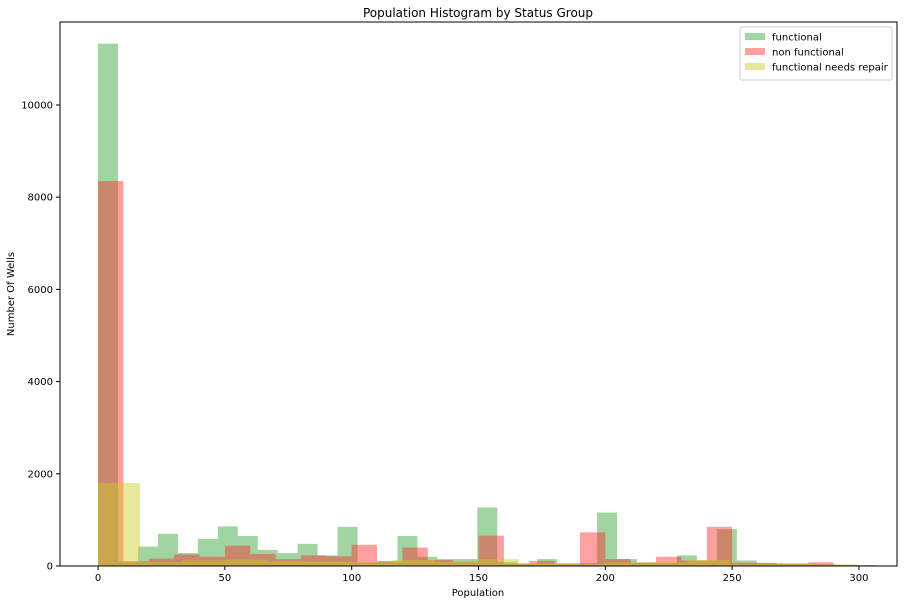  I want to click on x-tick-label: 50, so click(224, 578).